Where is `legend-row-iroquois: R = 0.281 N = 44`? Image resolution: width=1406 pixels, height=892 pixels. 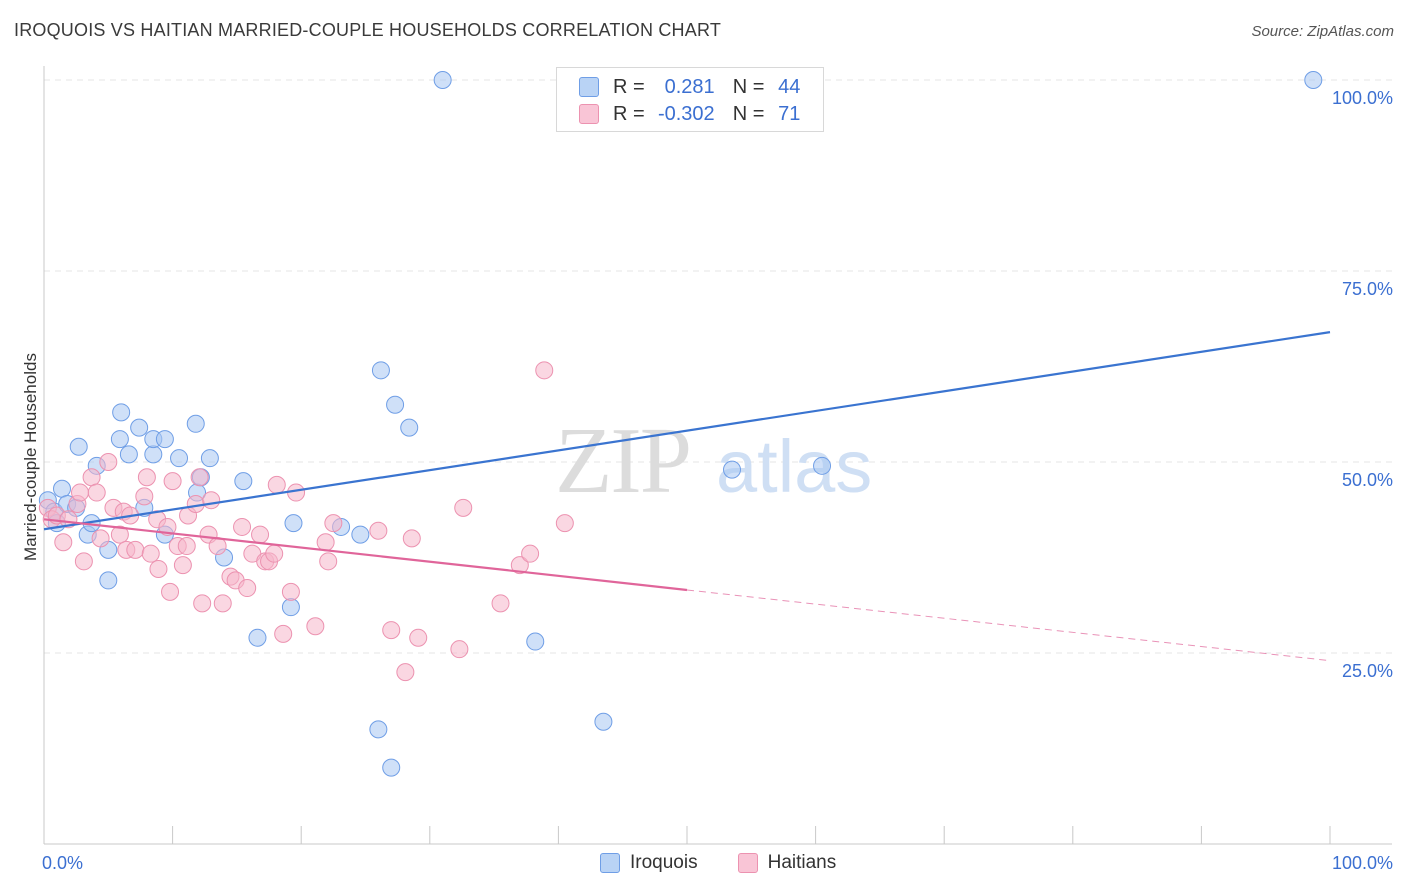 legend-row-iroquois: R = 0.281 N = 44 is located at coordinates (689, 87).